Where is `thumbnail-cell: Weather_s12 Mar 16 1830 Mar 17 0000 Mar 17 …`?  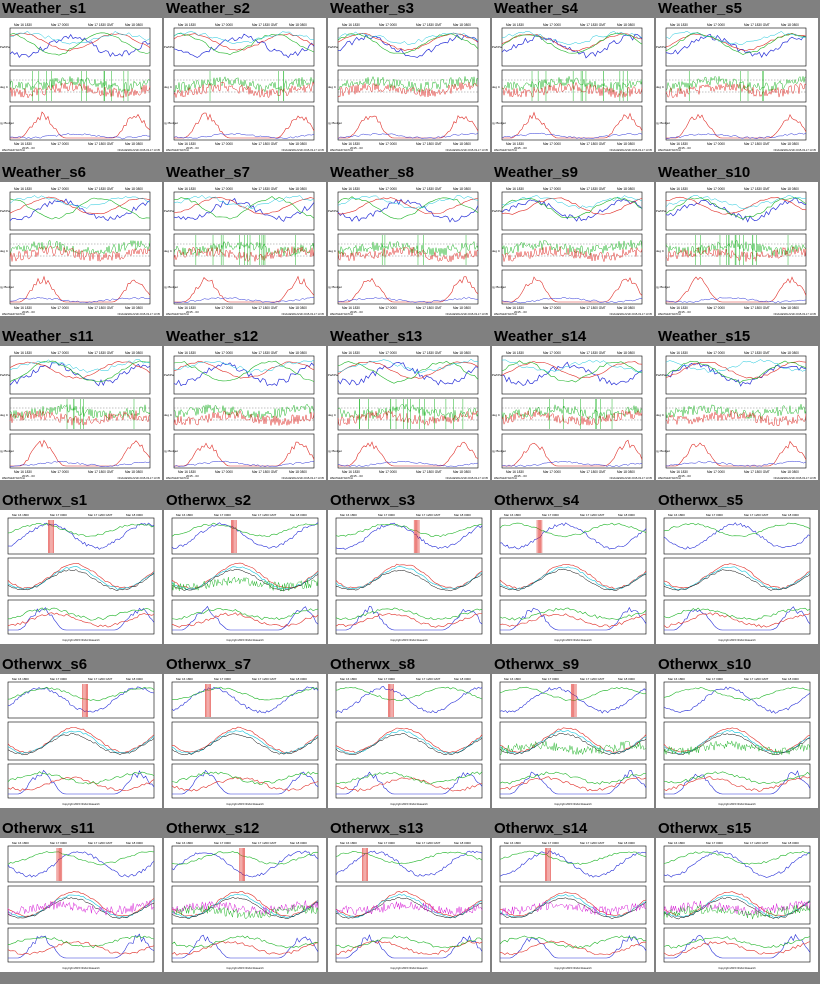 thumbnail-cell: Weather_s12 Mar 16 1830 Mar 17 0000 Mar 17 … is located at coordinates (245, 406).